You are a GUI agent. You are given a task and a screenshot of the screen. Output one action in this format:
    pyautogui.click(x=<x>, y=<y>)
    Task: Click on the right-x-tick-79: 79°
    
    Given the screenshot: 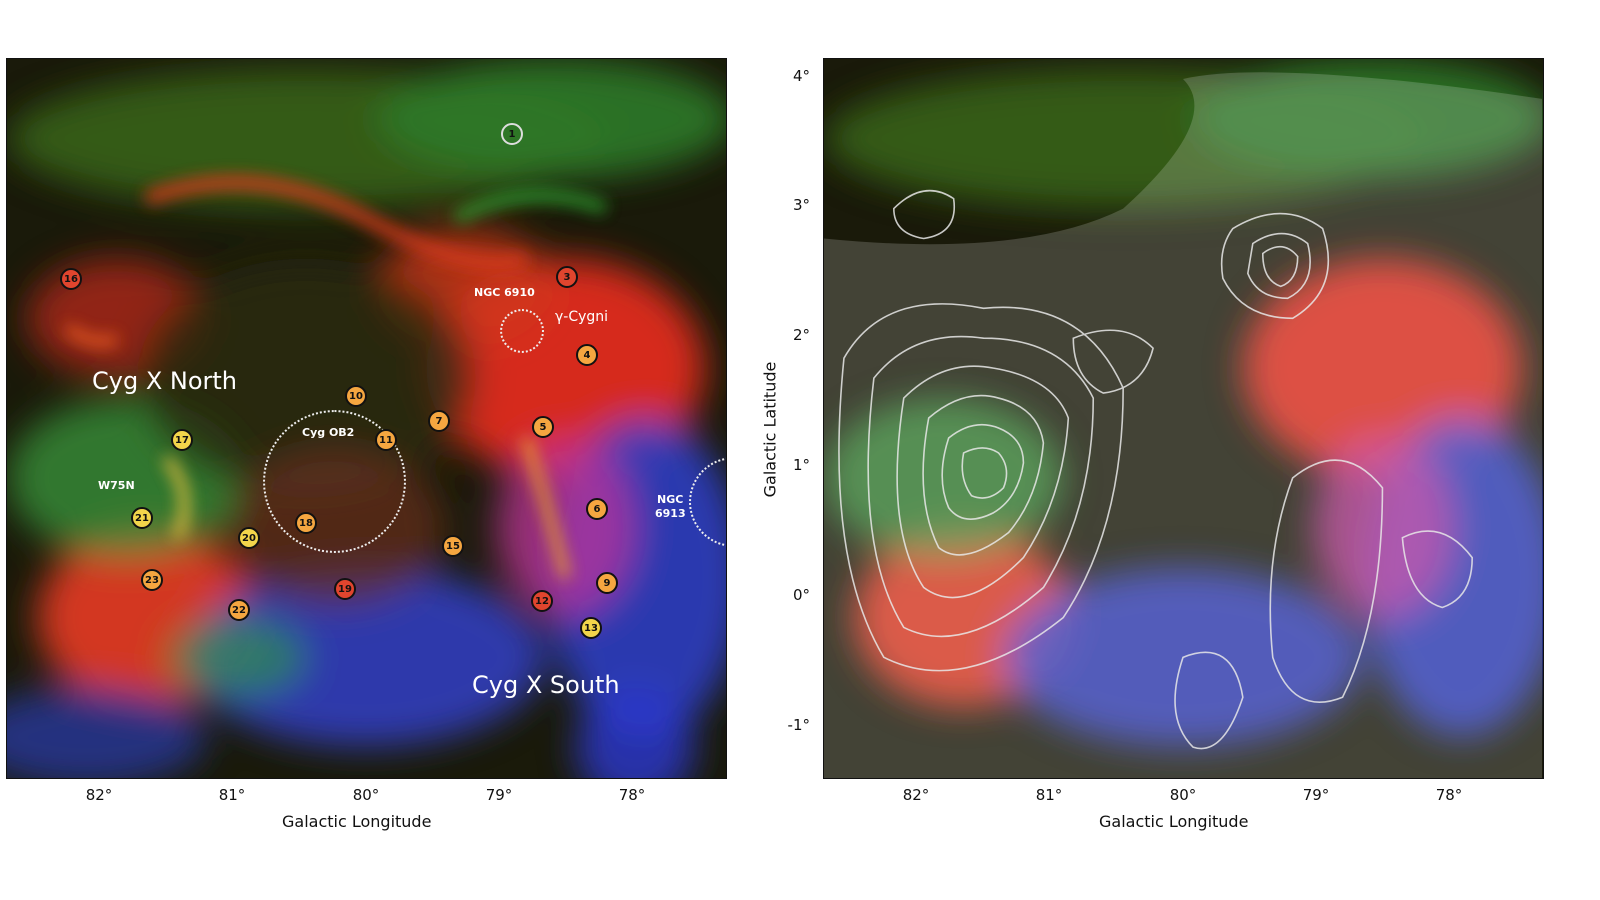 What is the action you would take?
    pyautogui.click(x=1316, y=795)
    